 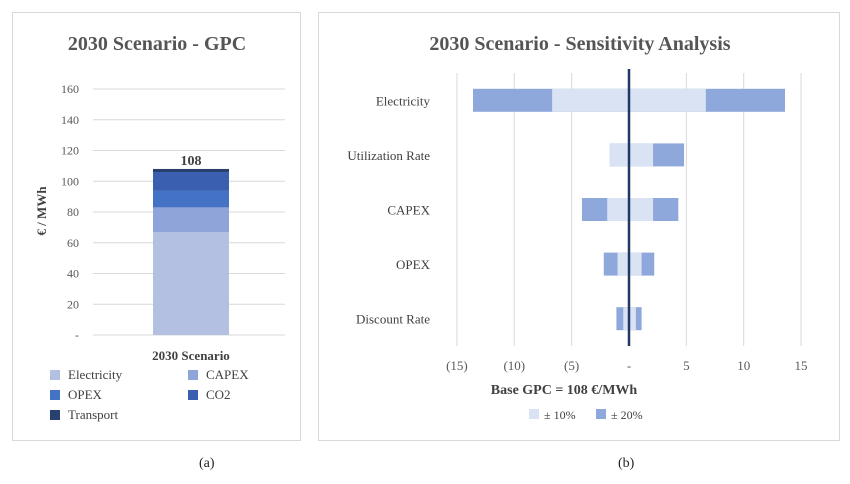 What do you see at coordinates (191, 181) in the screenshot?
I see `bar-segment-co2` at bounding box center [191, 181].